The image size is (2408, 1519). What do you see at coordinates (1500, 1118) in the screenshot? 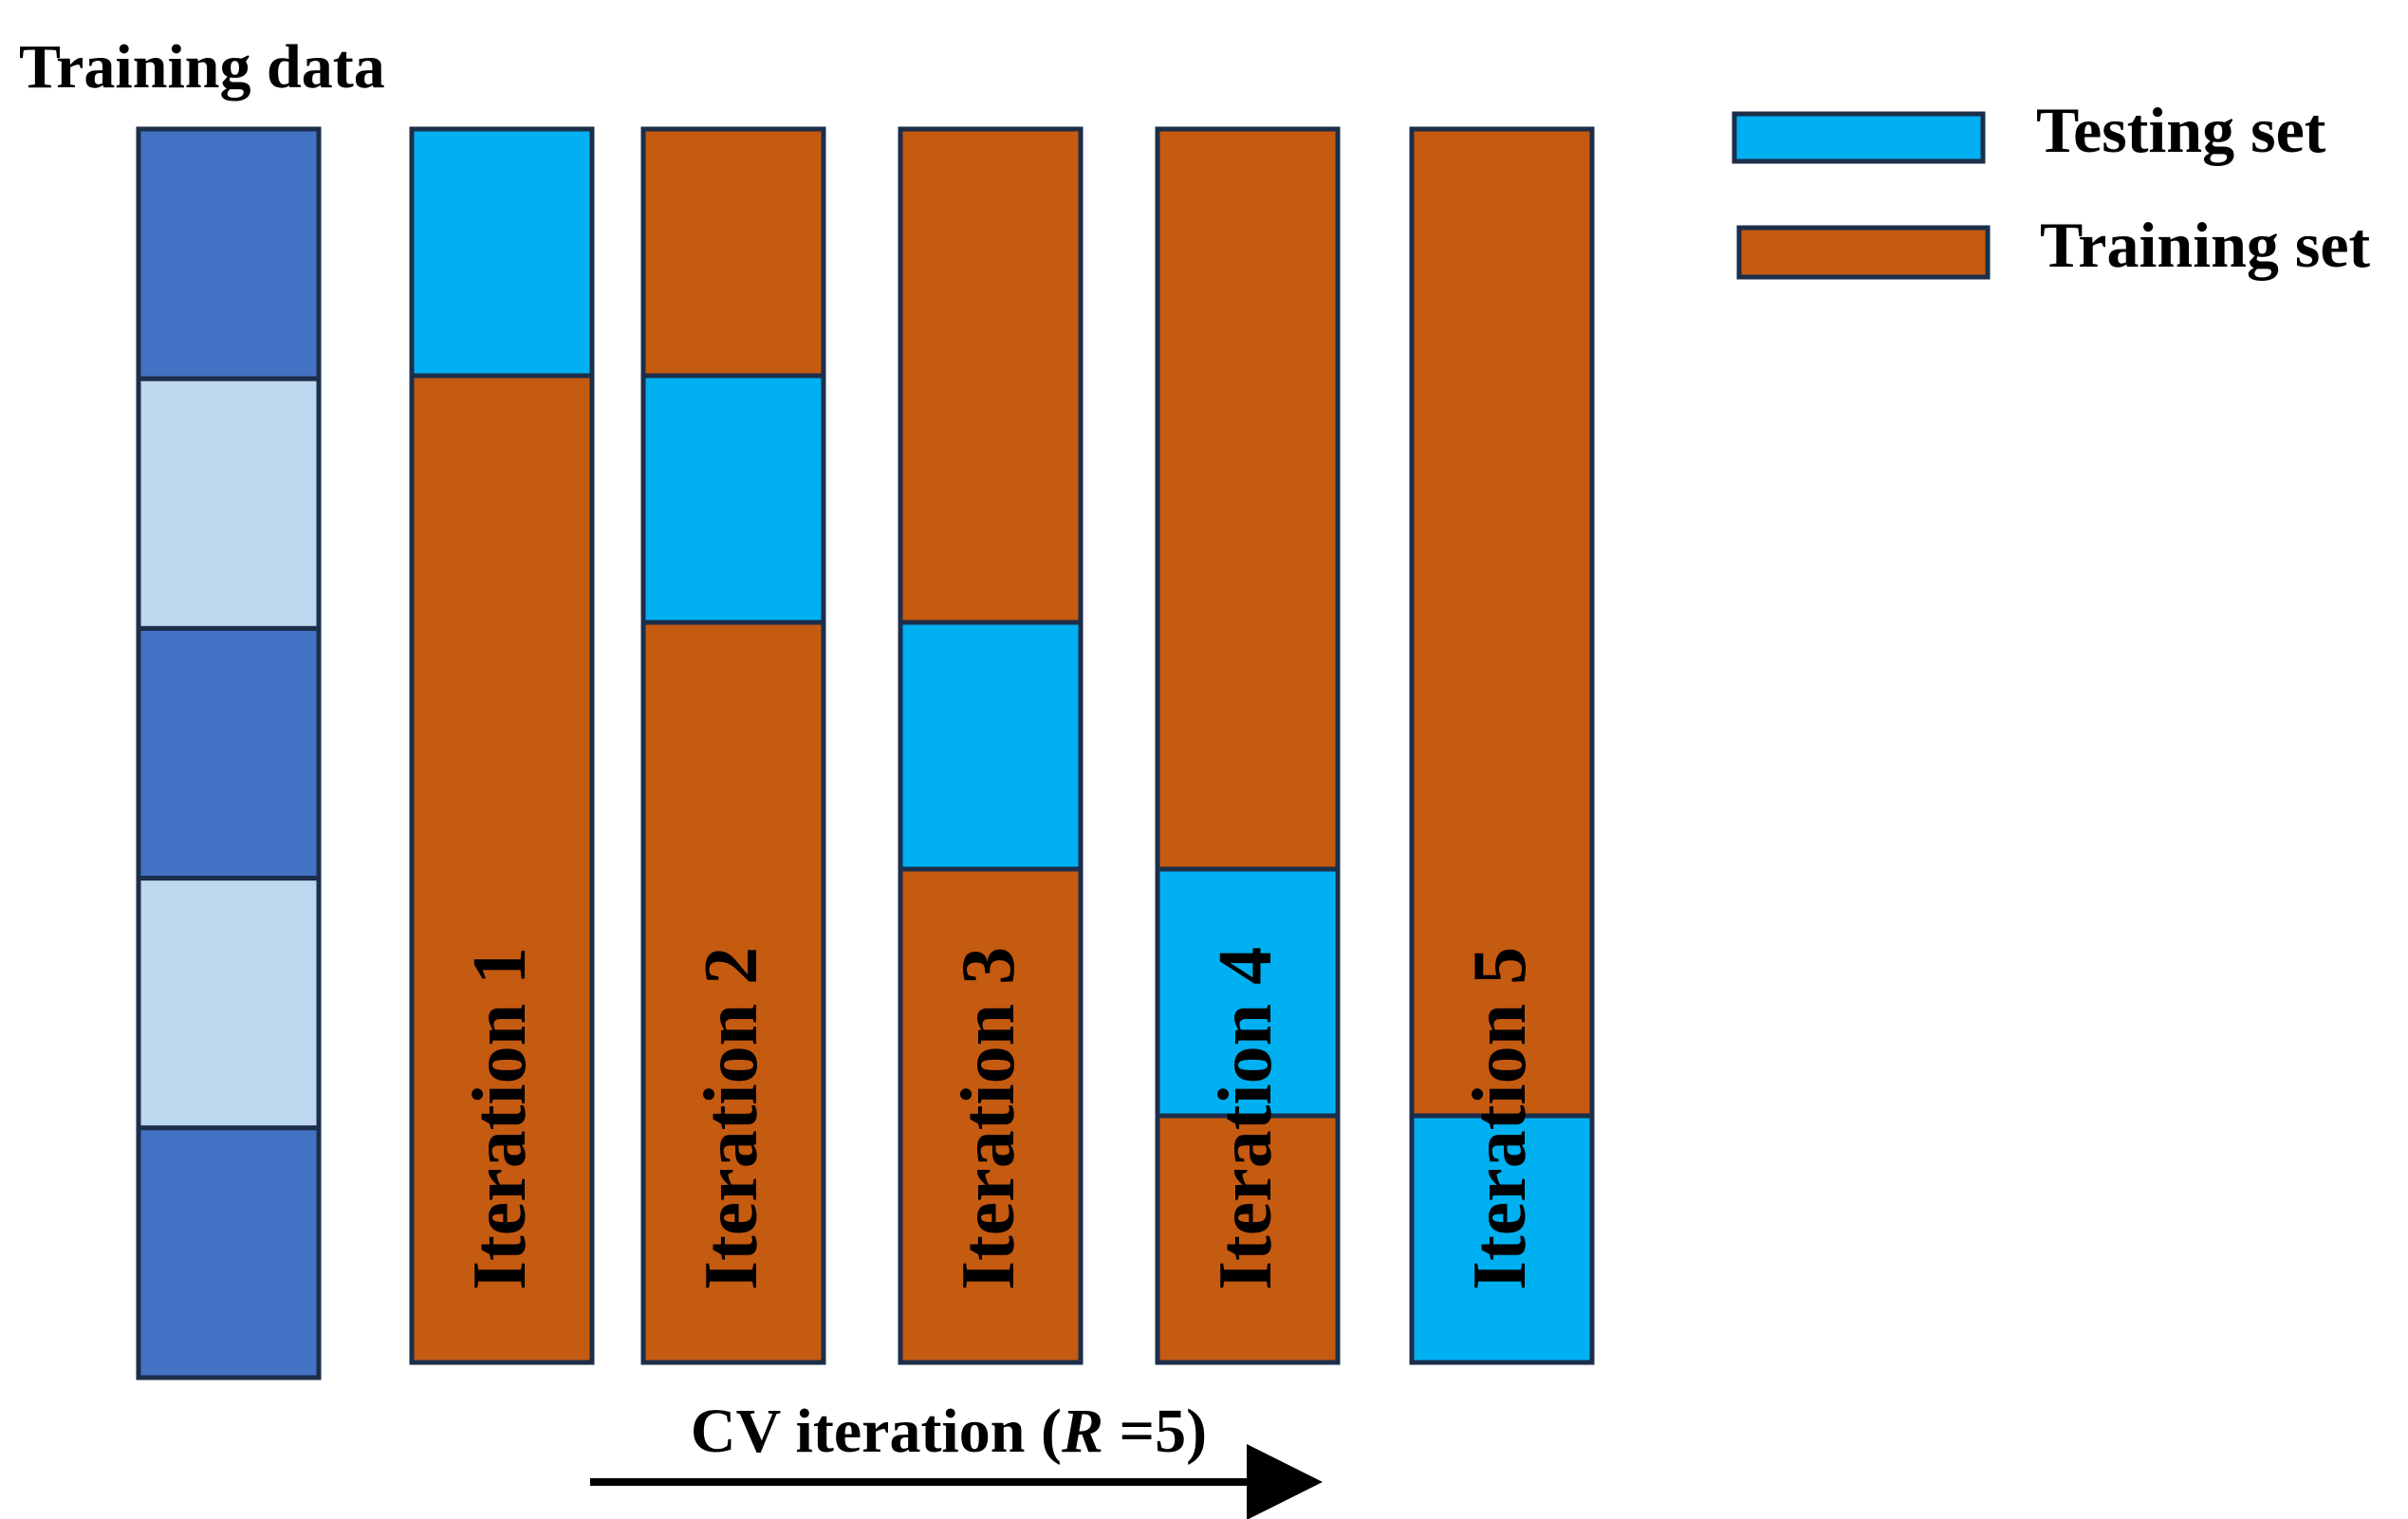
I see `iteration-label: Iteration 5` at bounding box center [1500, 1118].